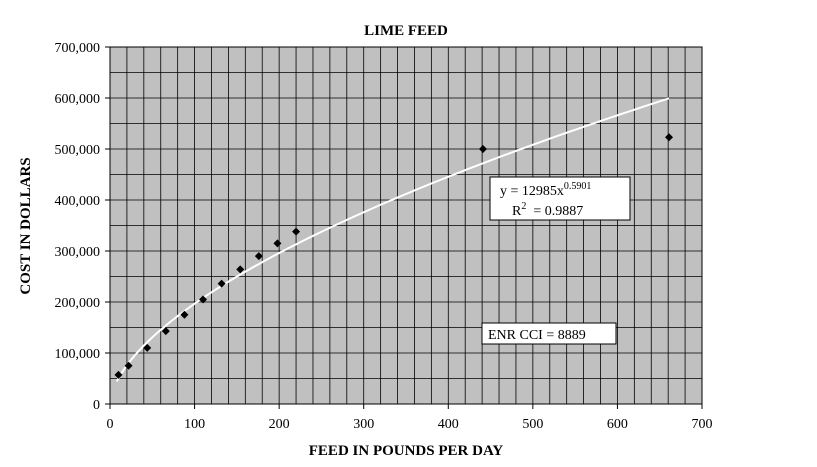  What do you see at coordinates (532, 191) in the screenshot?
I see `equation-main: y = 12985x` at bounding box center [532, 191].